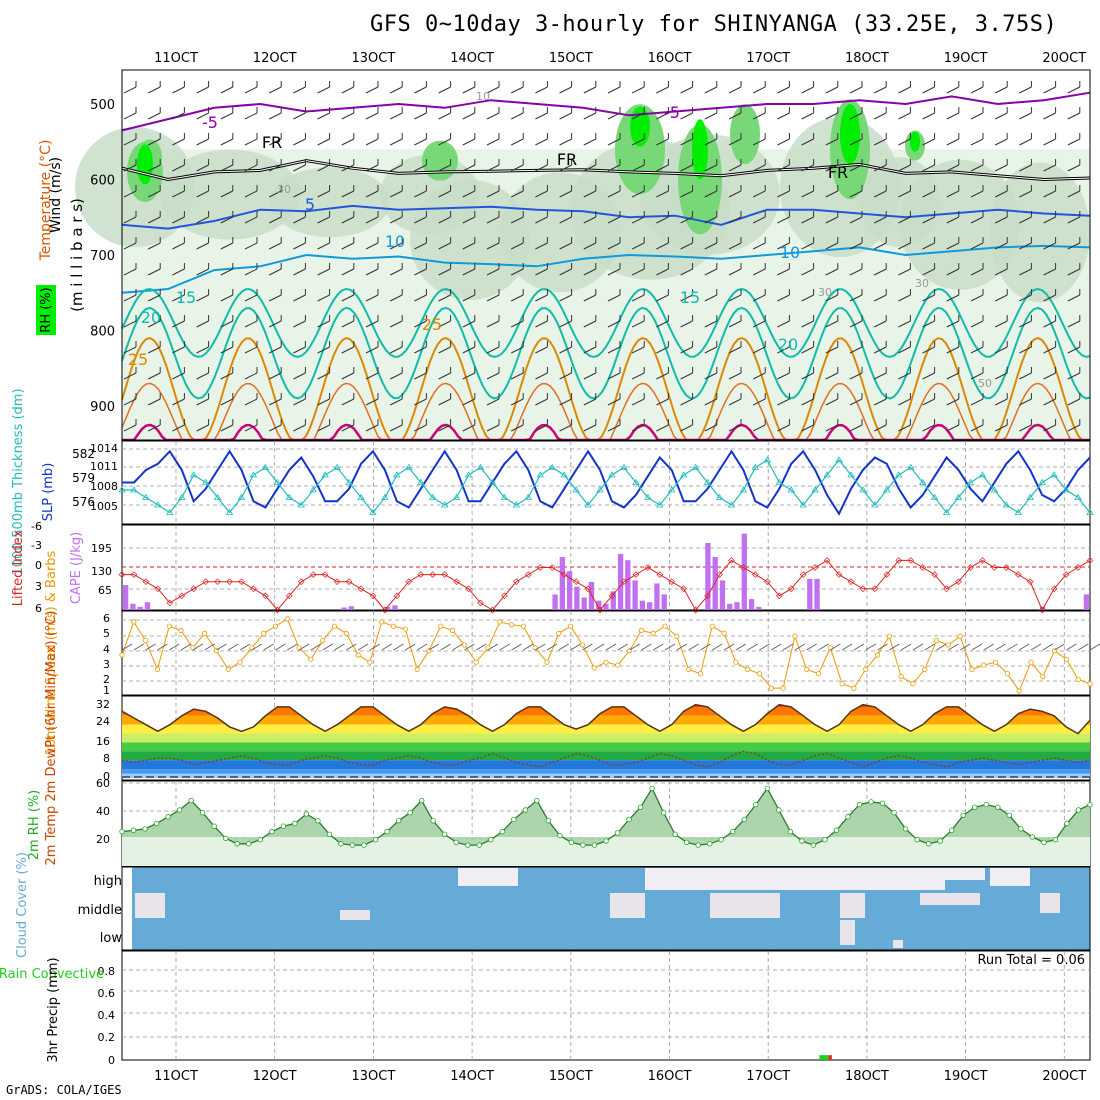 This screenshot has height=1100, width=1100. What do you see at coordinates (106, 690) in the screenshot?
I see `wind-tick-label: 1` at bounding box center [106, 690].